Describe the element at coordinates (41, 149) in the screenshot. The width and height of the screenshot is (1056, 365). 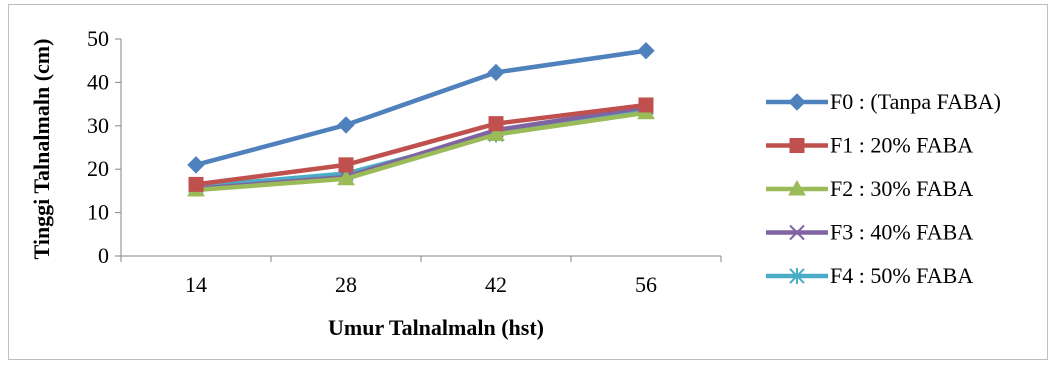
I see `y-axis-title: Tinggi Talnalmaln (cm)` at that location.